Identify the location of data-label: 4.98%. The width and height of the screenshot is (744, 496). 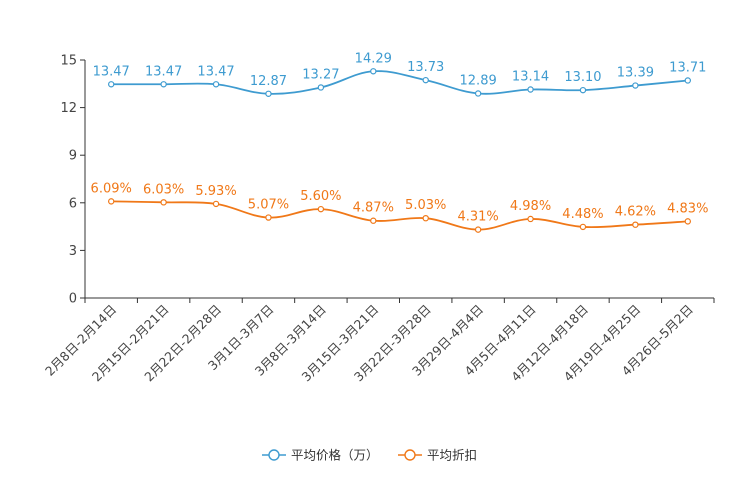
(530, 206).